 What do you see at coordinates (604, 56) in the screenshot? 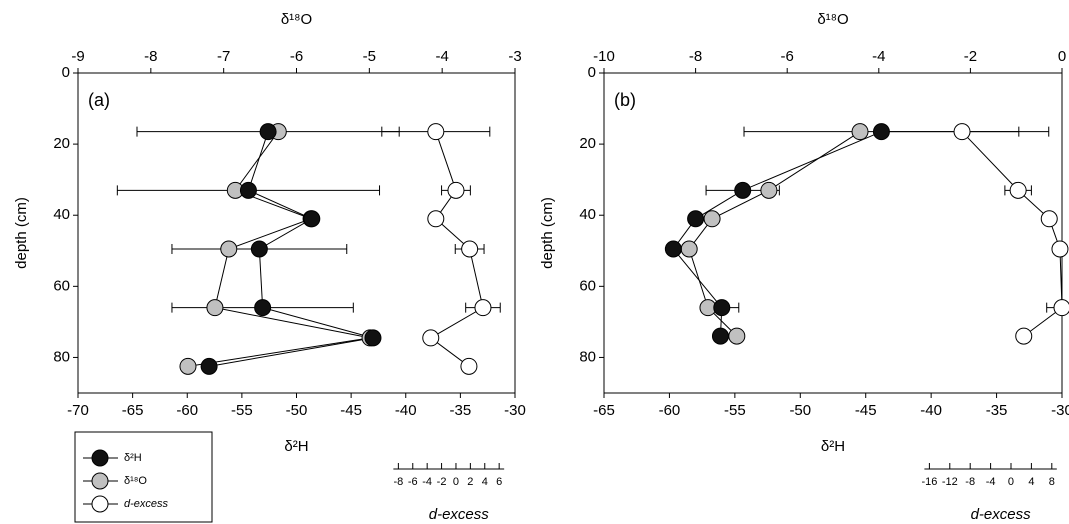
I see `top-tick-label: -10` at bounding box center [604, 56].